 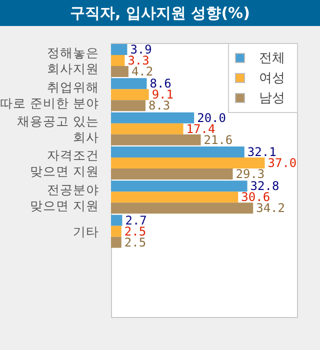 What do you see at coordinates (139, 61) in the screenshot?
I see `data-label: 3.3` at bounding box center [139, 61].